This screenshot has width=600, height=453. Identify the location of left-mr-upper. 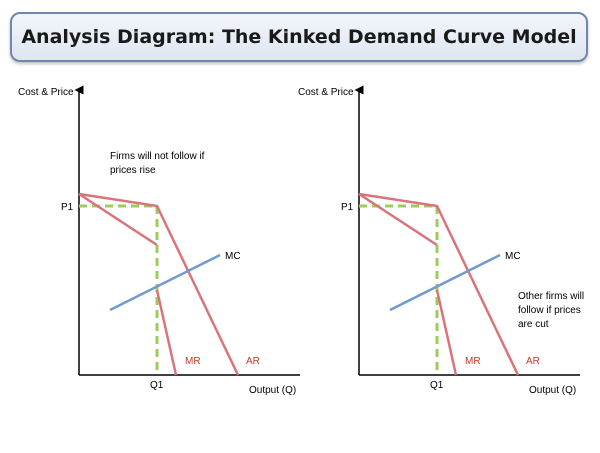
(118, 219).